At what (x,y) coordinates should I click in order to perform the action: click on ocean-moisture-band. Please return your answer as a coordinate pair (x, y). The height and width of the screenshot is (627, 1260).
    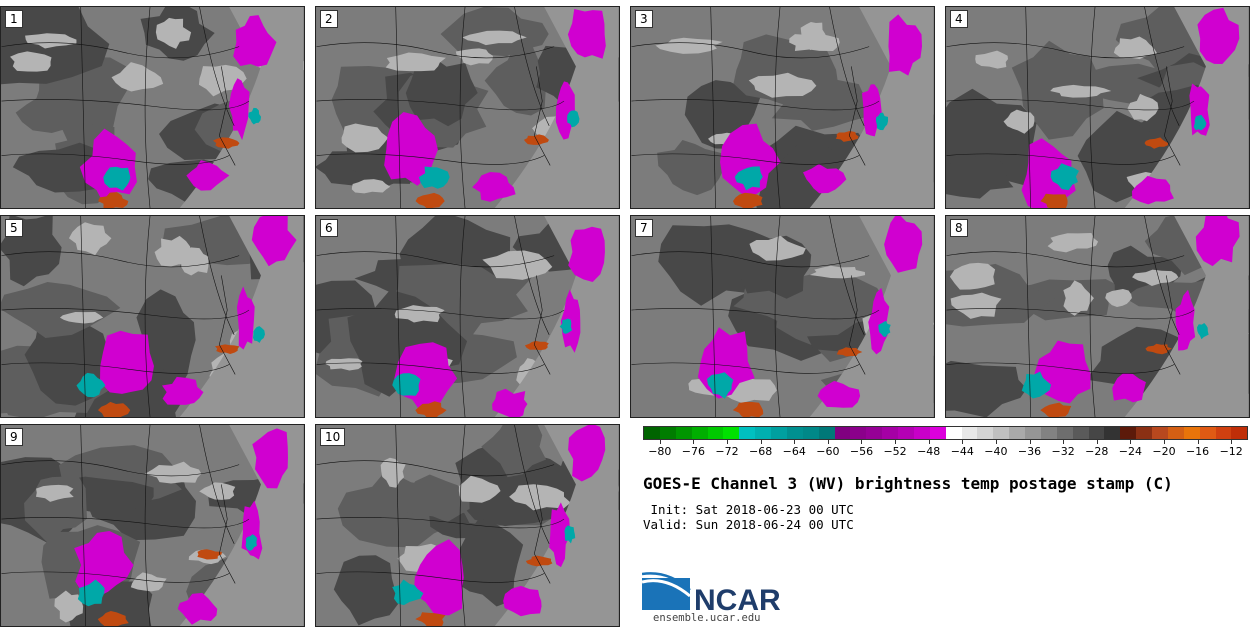
    Looking at the image, I should click on (241, 316).